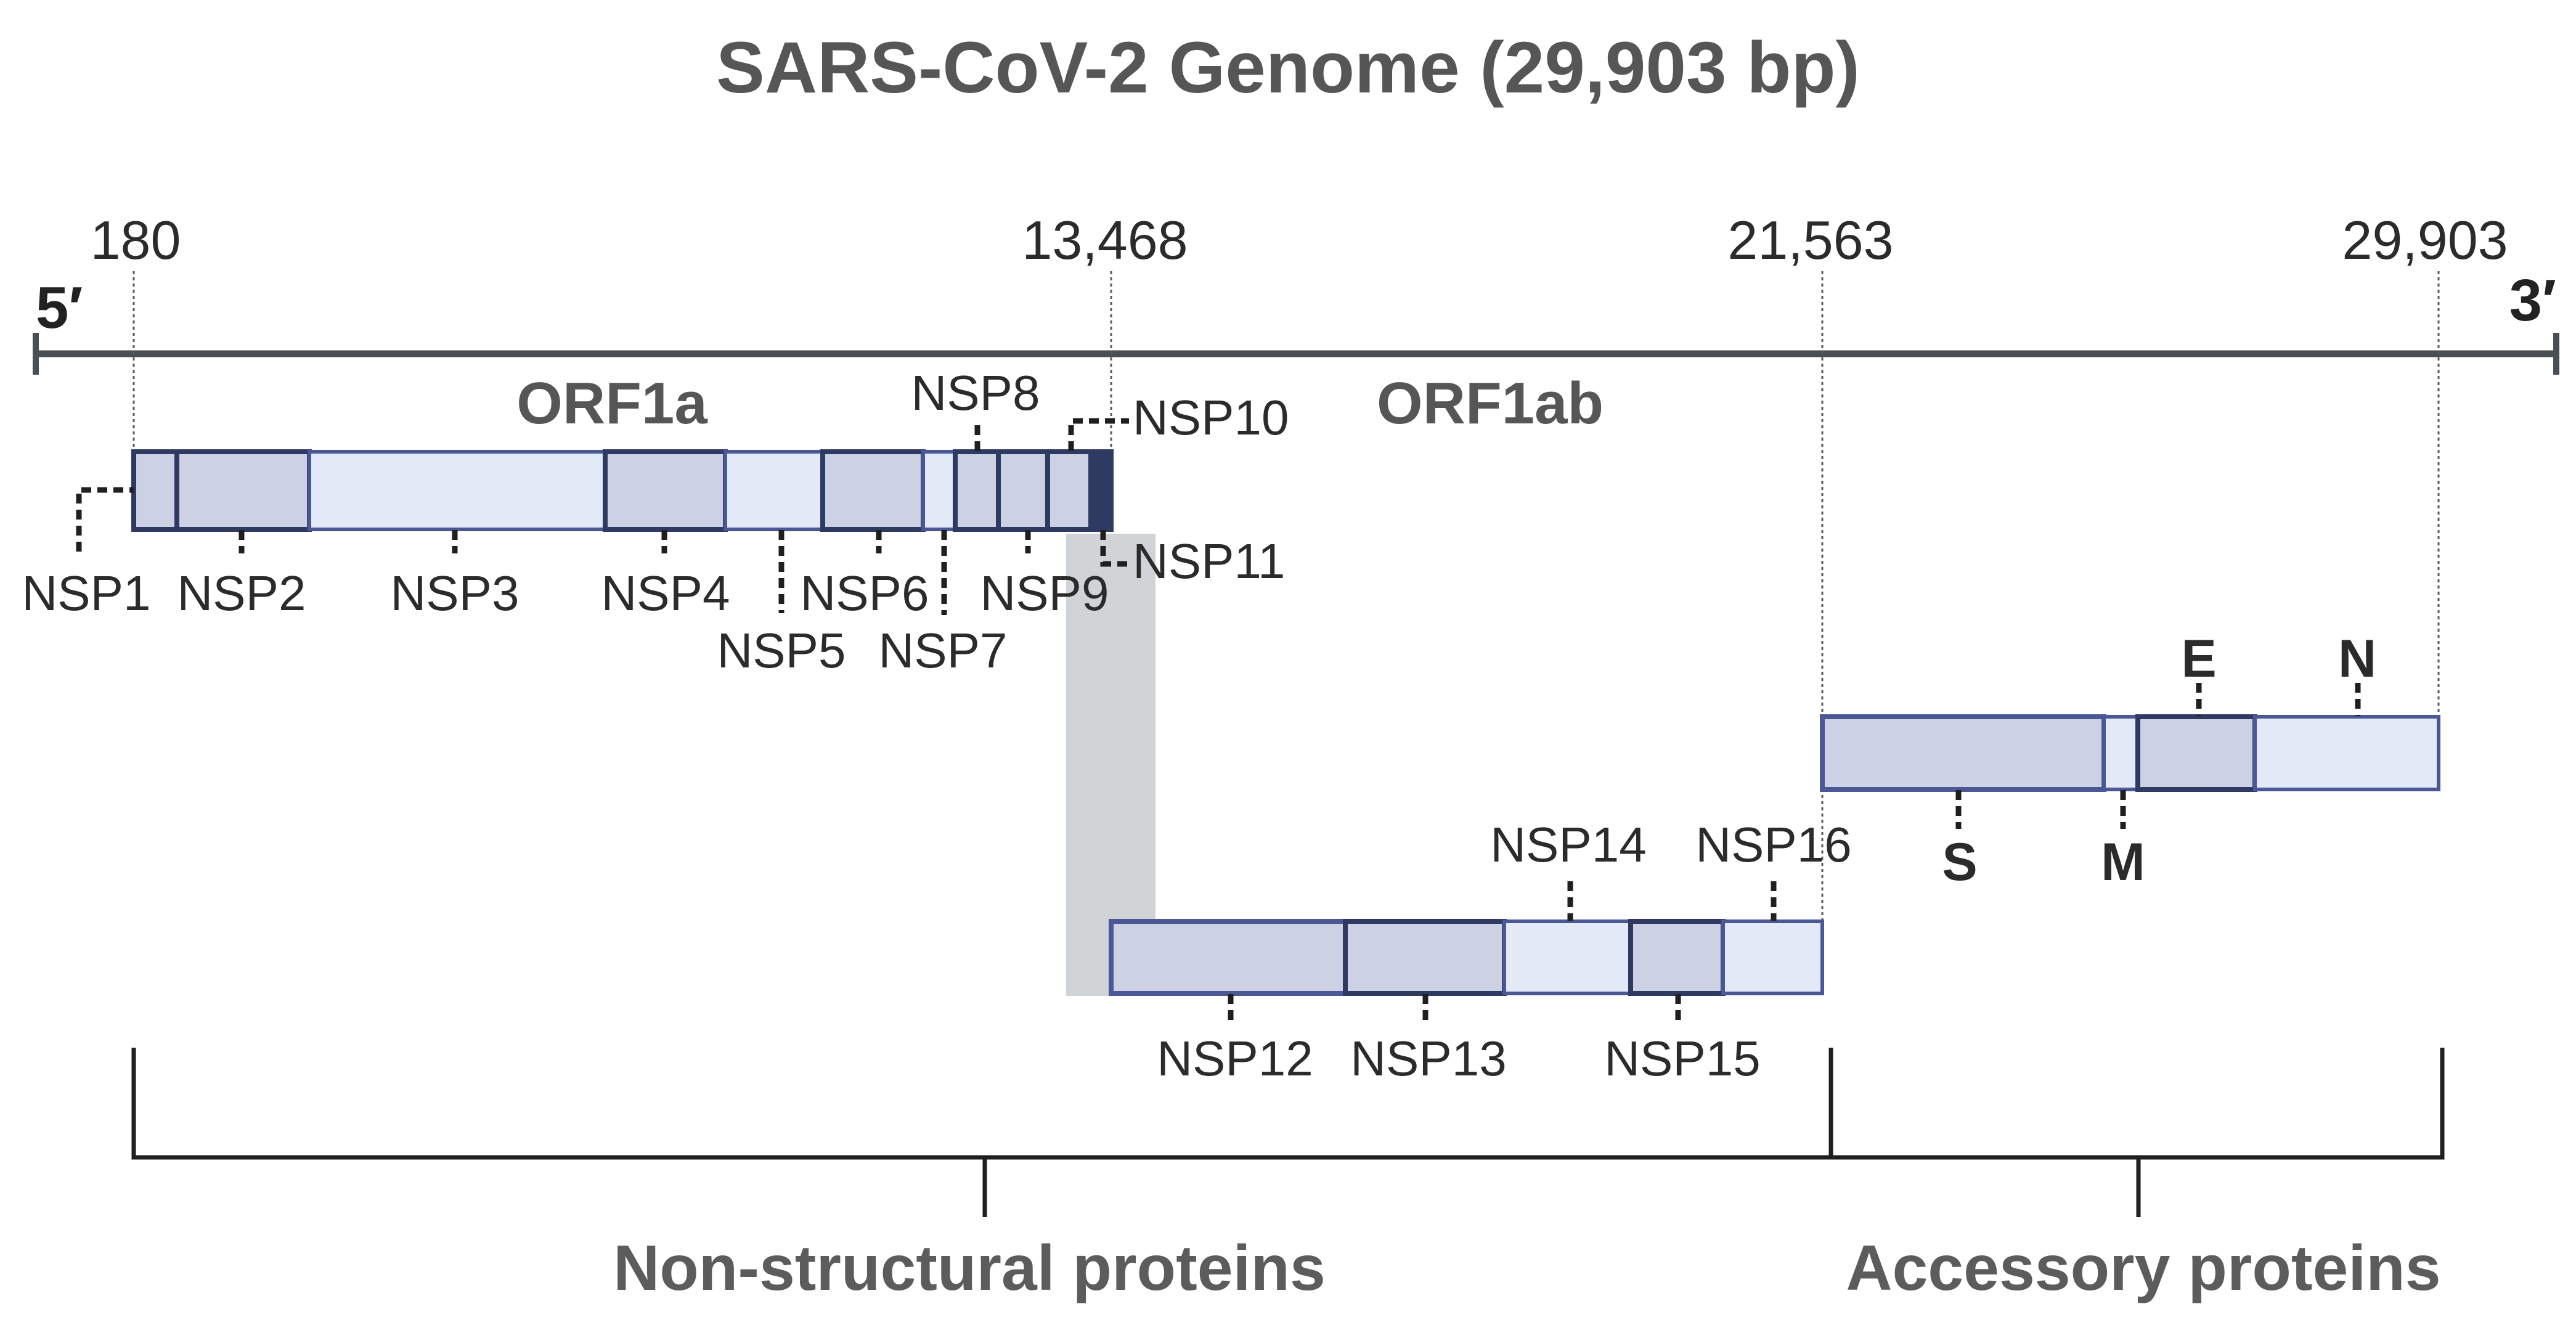  Describe the element at coordinates (60, 308) in the screenshot. I see `five-prime-label: 5′` at that location.